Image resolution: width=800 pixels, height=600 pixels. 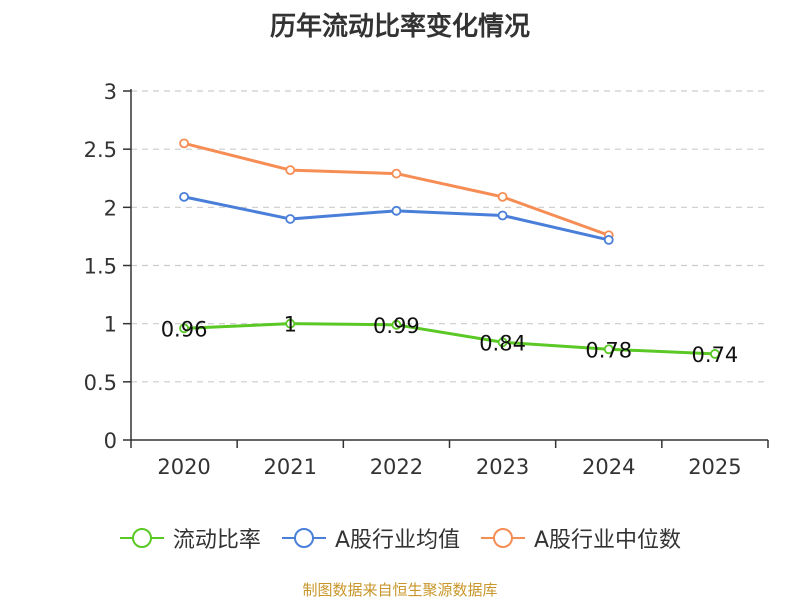 I want to click on data-label: 0.74, so click(x=715, y=355).